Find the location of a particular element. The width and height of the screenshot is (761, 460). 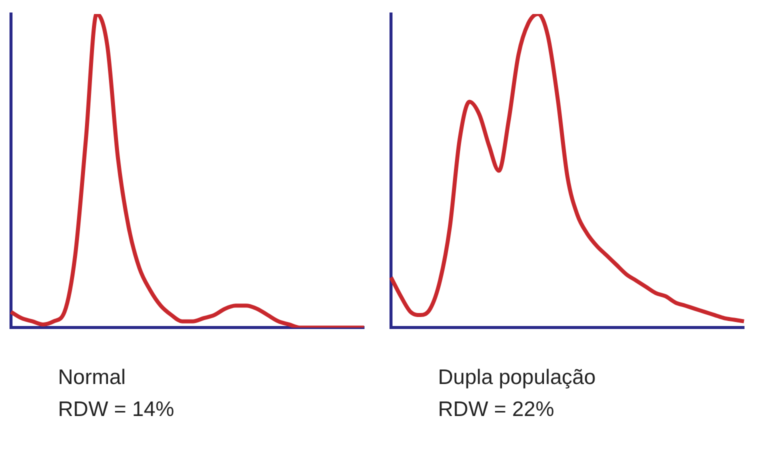

text: Normal is located at coordinates (92, 378).